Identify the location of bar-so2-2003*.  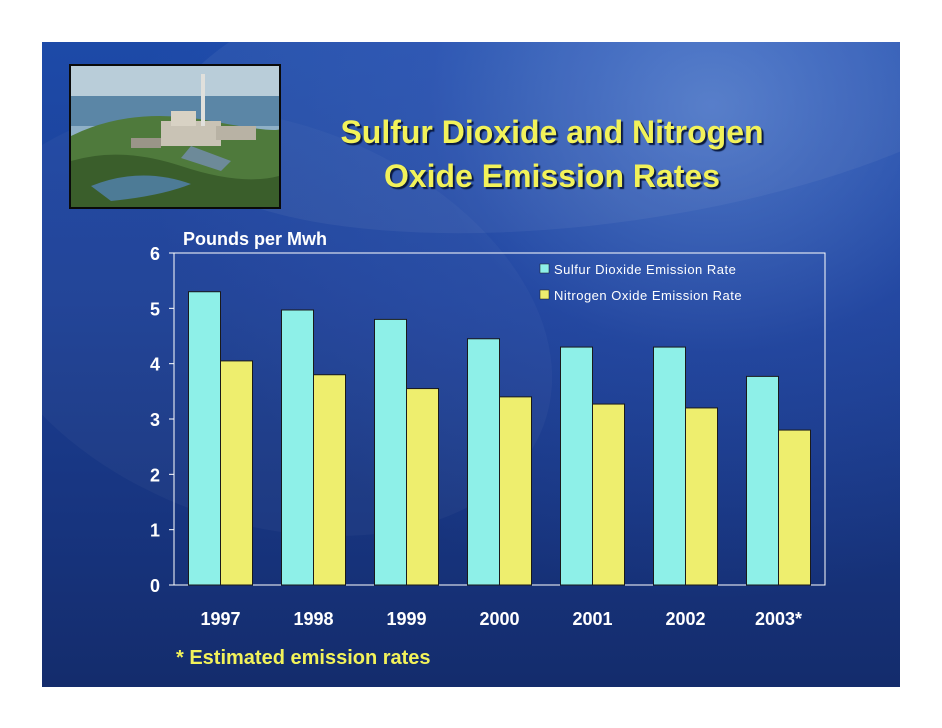
(762, 480).